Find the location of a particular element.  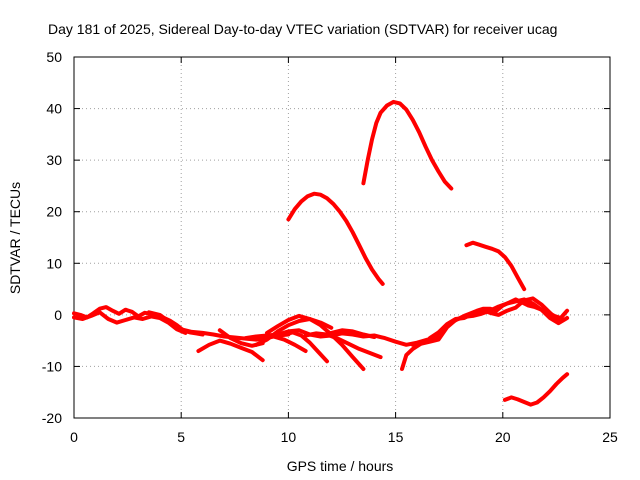

y-tick-label: -10 is located at coordinates (52, 366).